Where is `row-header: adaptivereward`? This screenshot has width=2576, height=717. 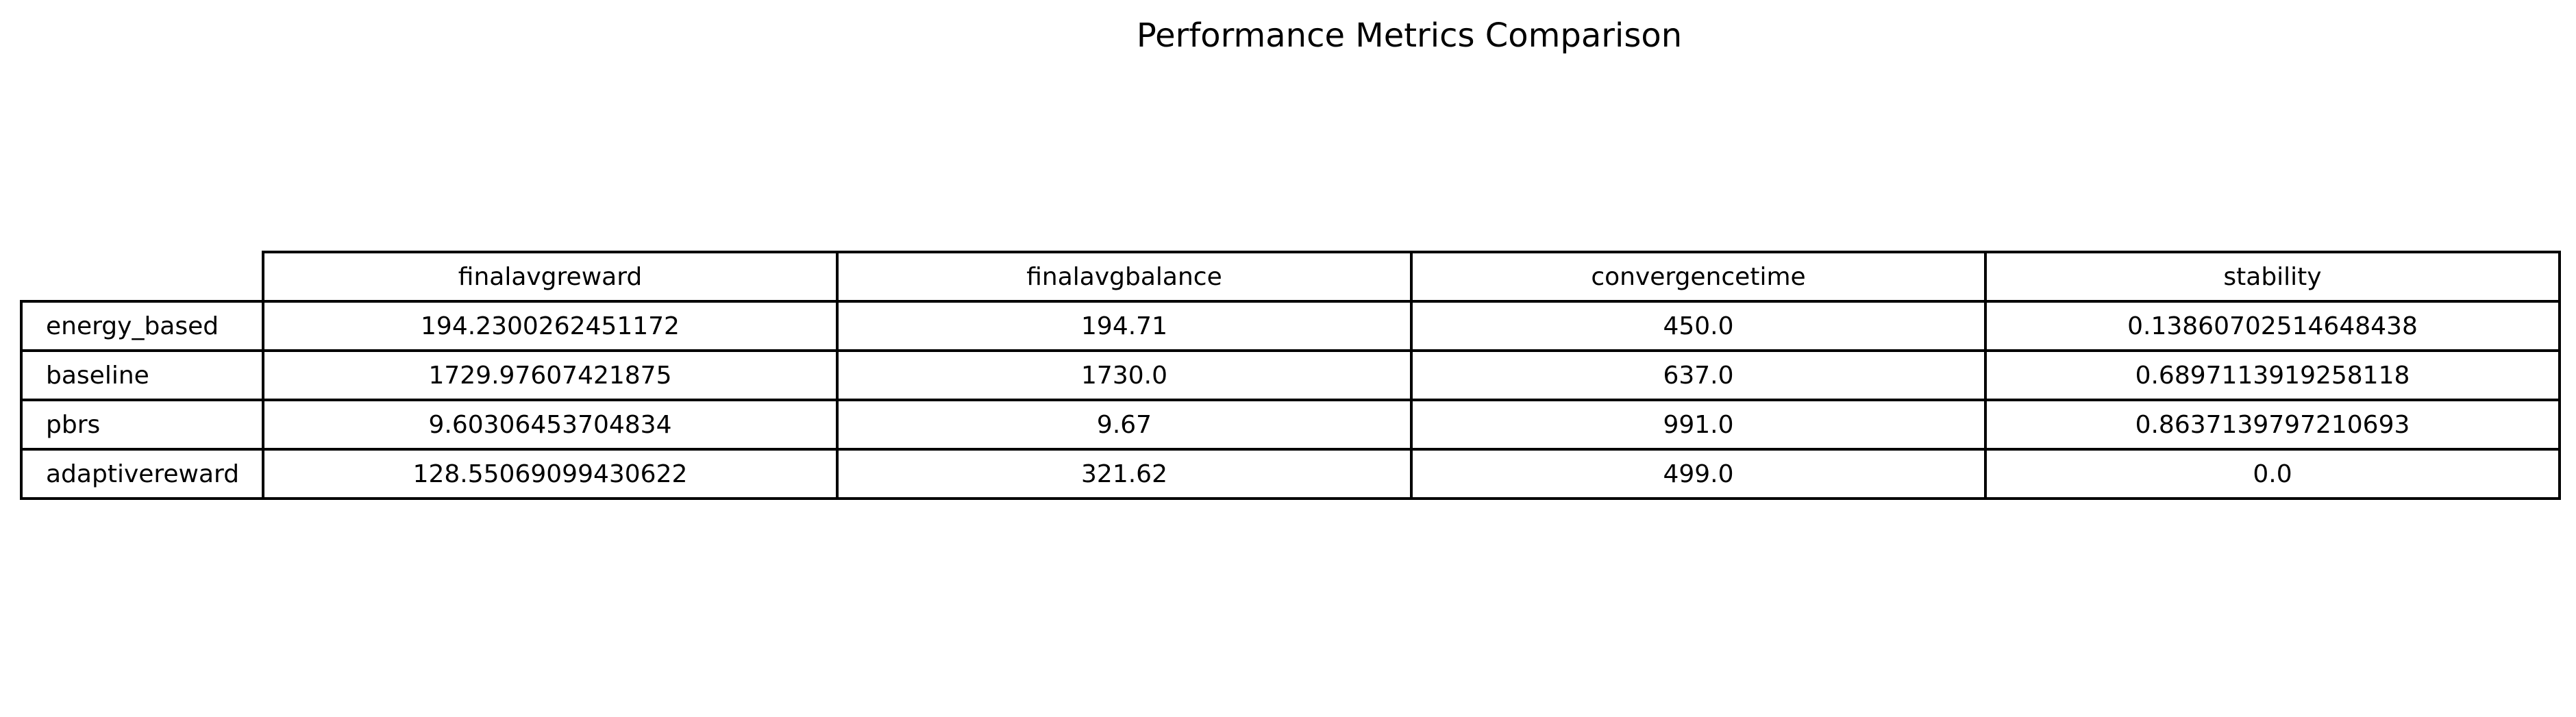 row-header: adaptivereward is located at coordinates (142, 474).